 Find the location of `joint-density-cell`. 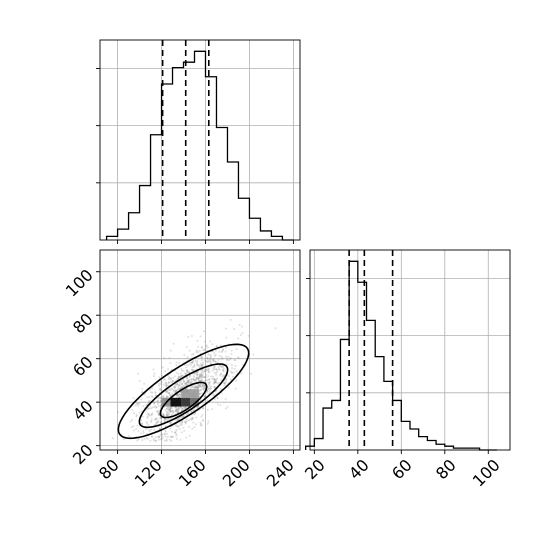

joint-density-cell is located at coordinates (176, 402).